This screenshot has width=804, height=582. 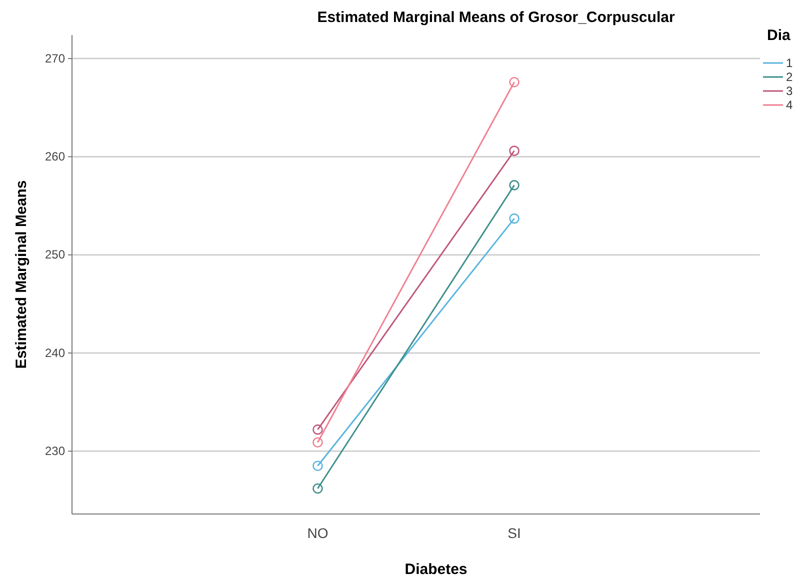 I want to click on legend-label: 3, so click(x=789, y=91).